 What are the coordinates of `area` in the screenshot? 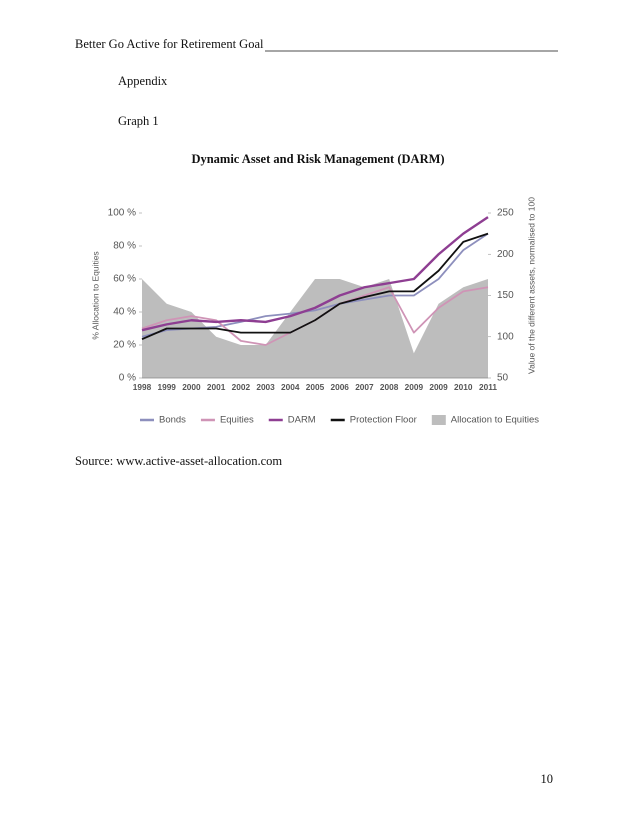 It's located at (315, 328).